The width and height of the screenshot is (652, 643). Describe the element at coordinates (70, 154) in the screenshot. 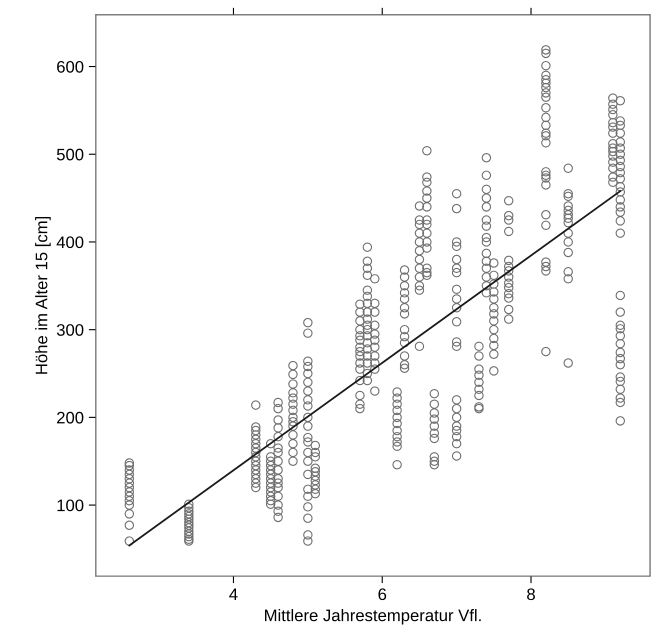

I see `y-tick-label: 500` at that location.